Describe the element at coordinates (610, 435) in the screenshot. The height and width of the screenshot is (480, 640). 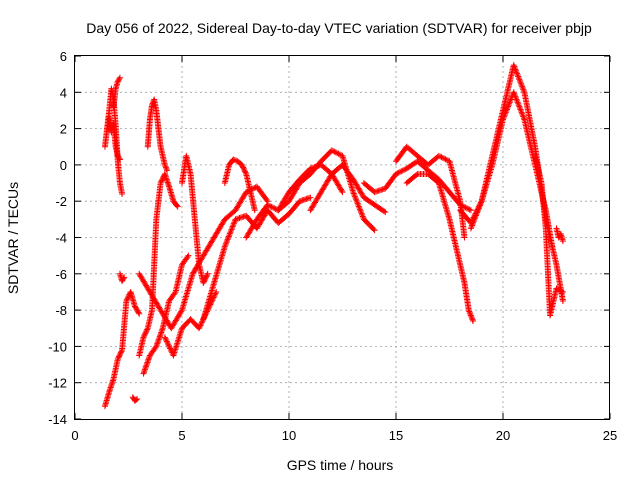
I see `x-tick-label: 25` at that location.